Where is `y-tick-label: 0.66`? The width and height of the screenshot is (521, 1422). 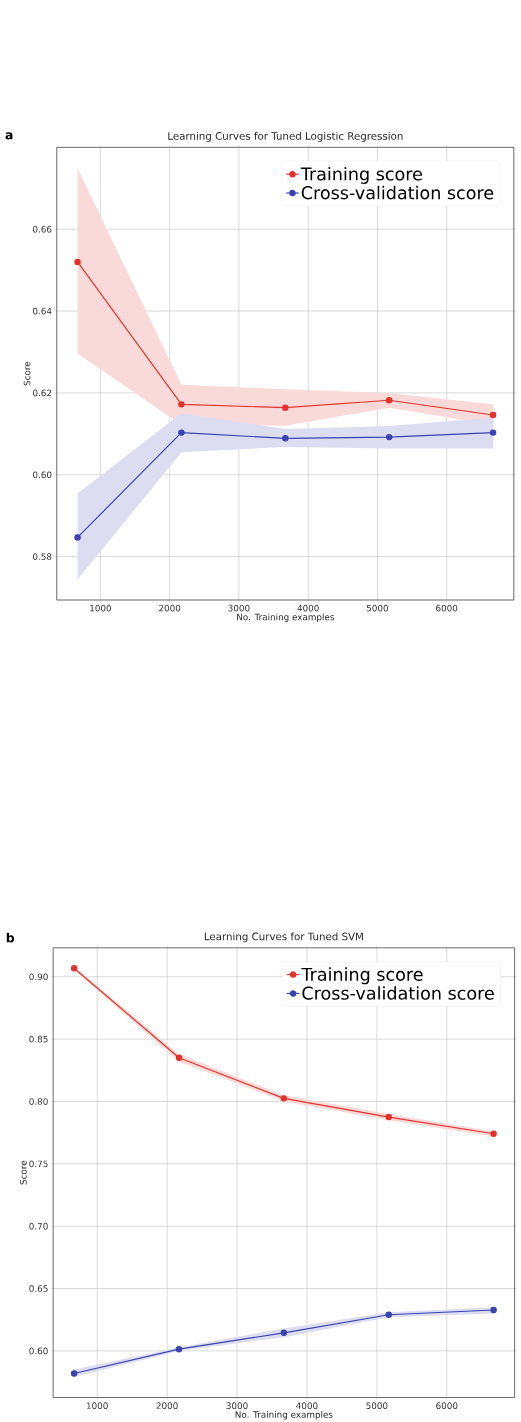
y-tick-label: 0.66 is located at coordinates (42, 229).